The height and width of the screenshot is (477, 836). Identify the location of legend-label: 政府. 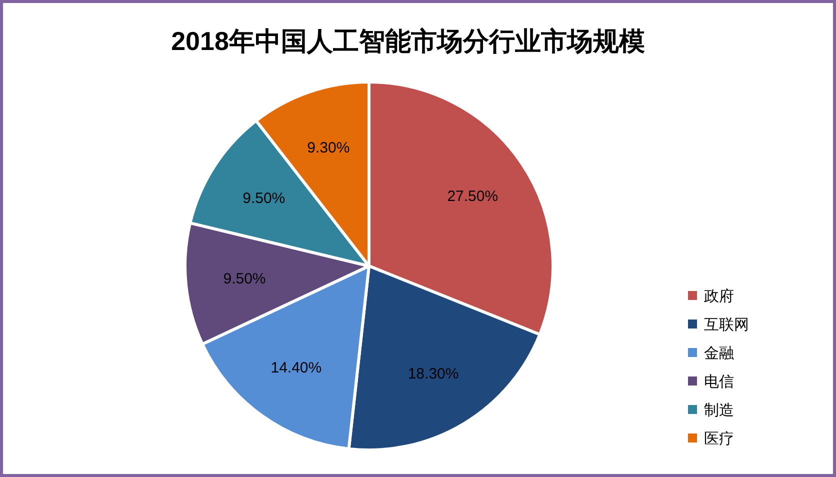
(719, 296).